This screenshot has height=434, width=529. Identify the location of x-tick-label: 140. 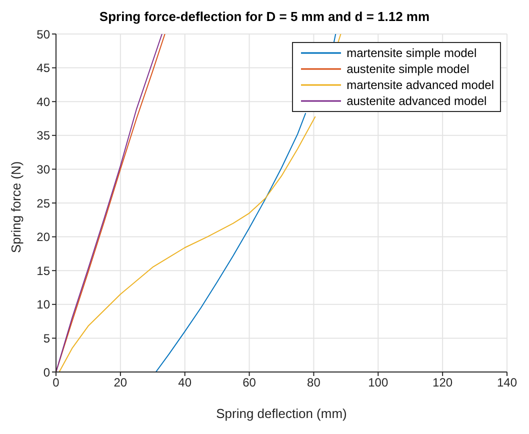
(507, 383).